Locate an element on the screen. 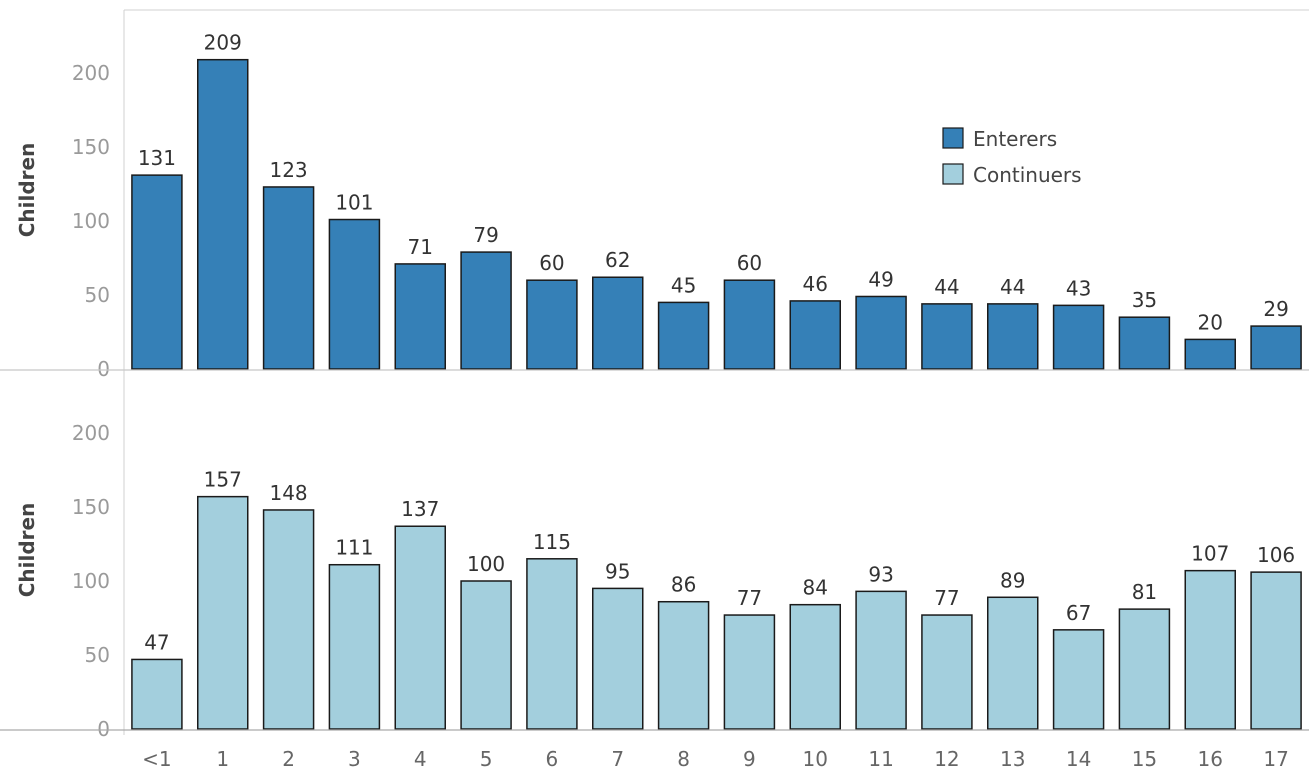 This screenshot has height=775, width=1309. panel-1-y-tick-label: 200 is located at coordinates (91, 73).